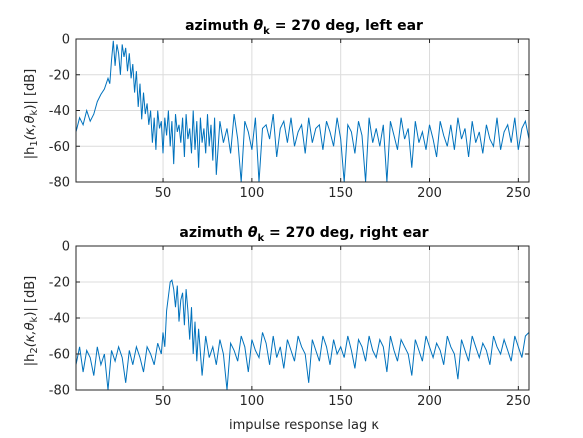 The width and height of the screenshot is (583, 438). What do you see at coordinates (31, 114) in the screenshot?
I see `y-axis-label: |h1(κ,θk)| [dB]` at bounding box center [31, 114].